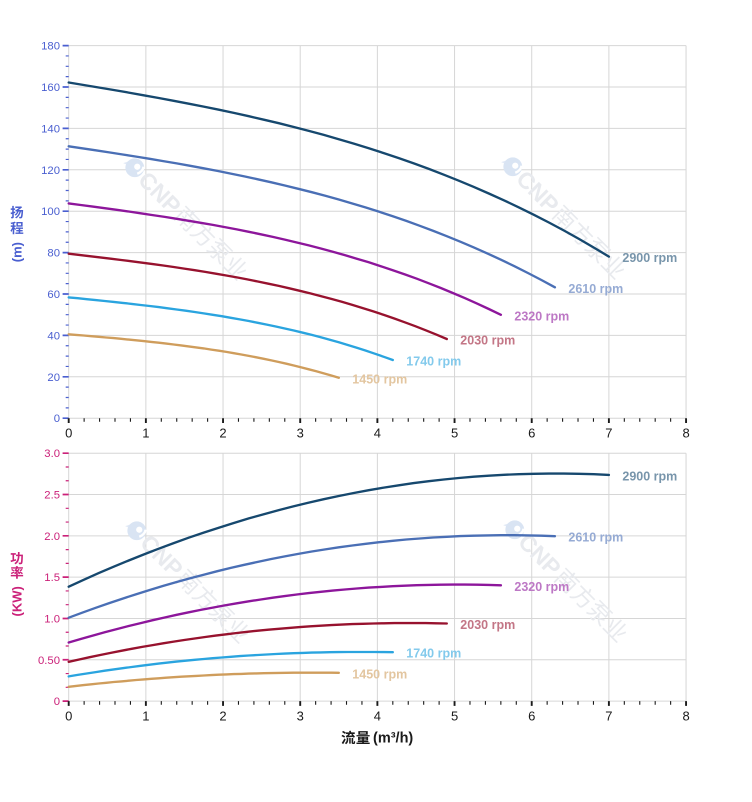 Image resolution: width=752 pixels, height=802 pixels. I want to click on svg-text: 2.5, so click(52, 496).